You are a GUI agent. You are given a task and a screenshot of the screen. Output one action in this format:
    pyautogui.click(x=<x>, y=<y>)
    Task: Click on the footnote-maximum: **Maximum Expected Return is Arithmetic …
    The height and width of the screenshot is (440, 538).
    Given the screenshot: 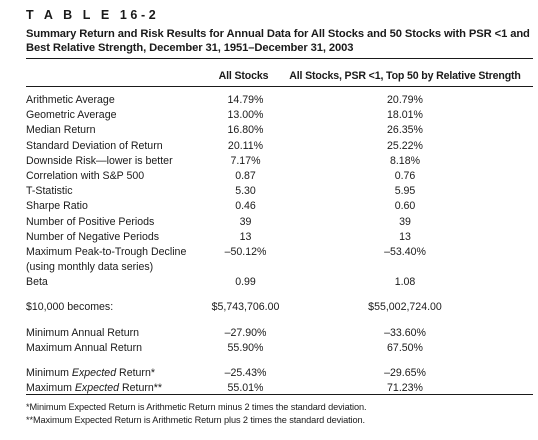 What is the action you would take?
    pyautogui.click(x=195, y=419)
    